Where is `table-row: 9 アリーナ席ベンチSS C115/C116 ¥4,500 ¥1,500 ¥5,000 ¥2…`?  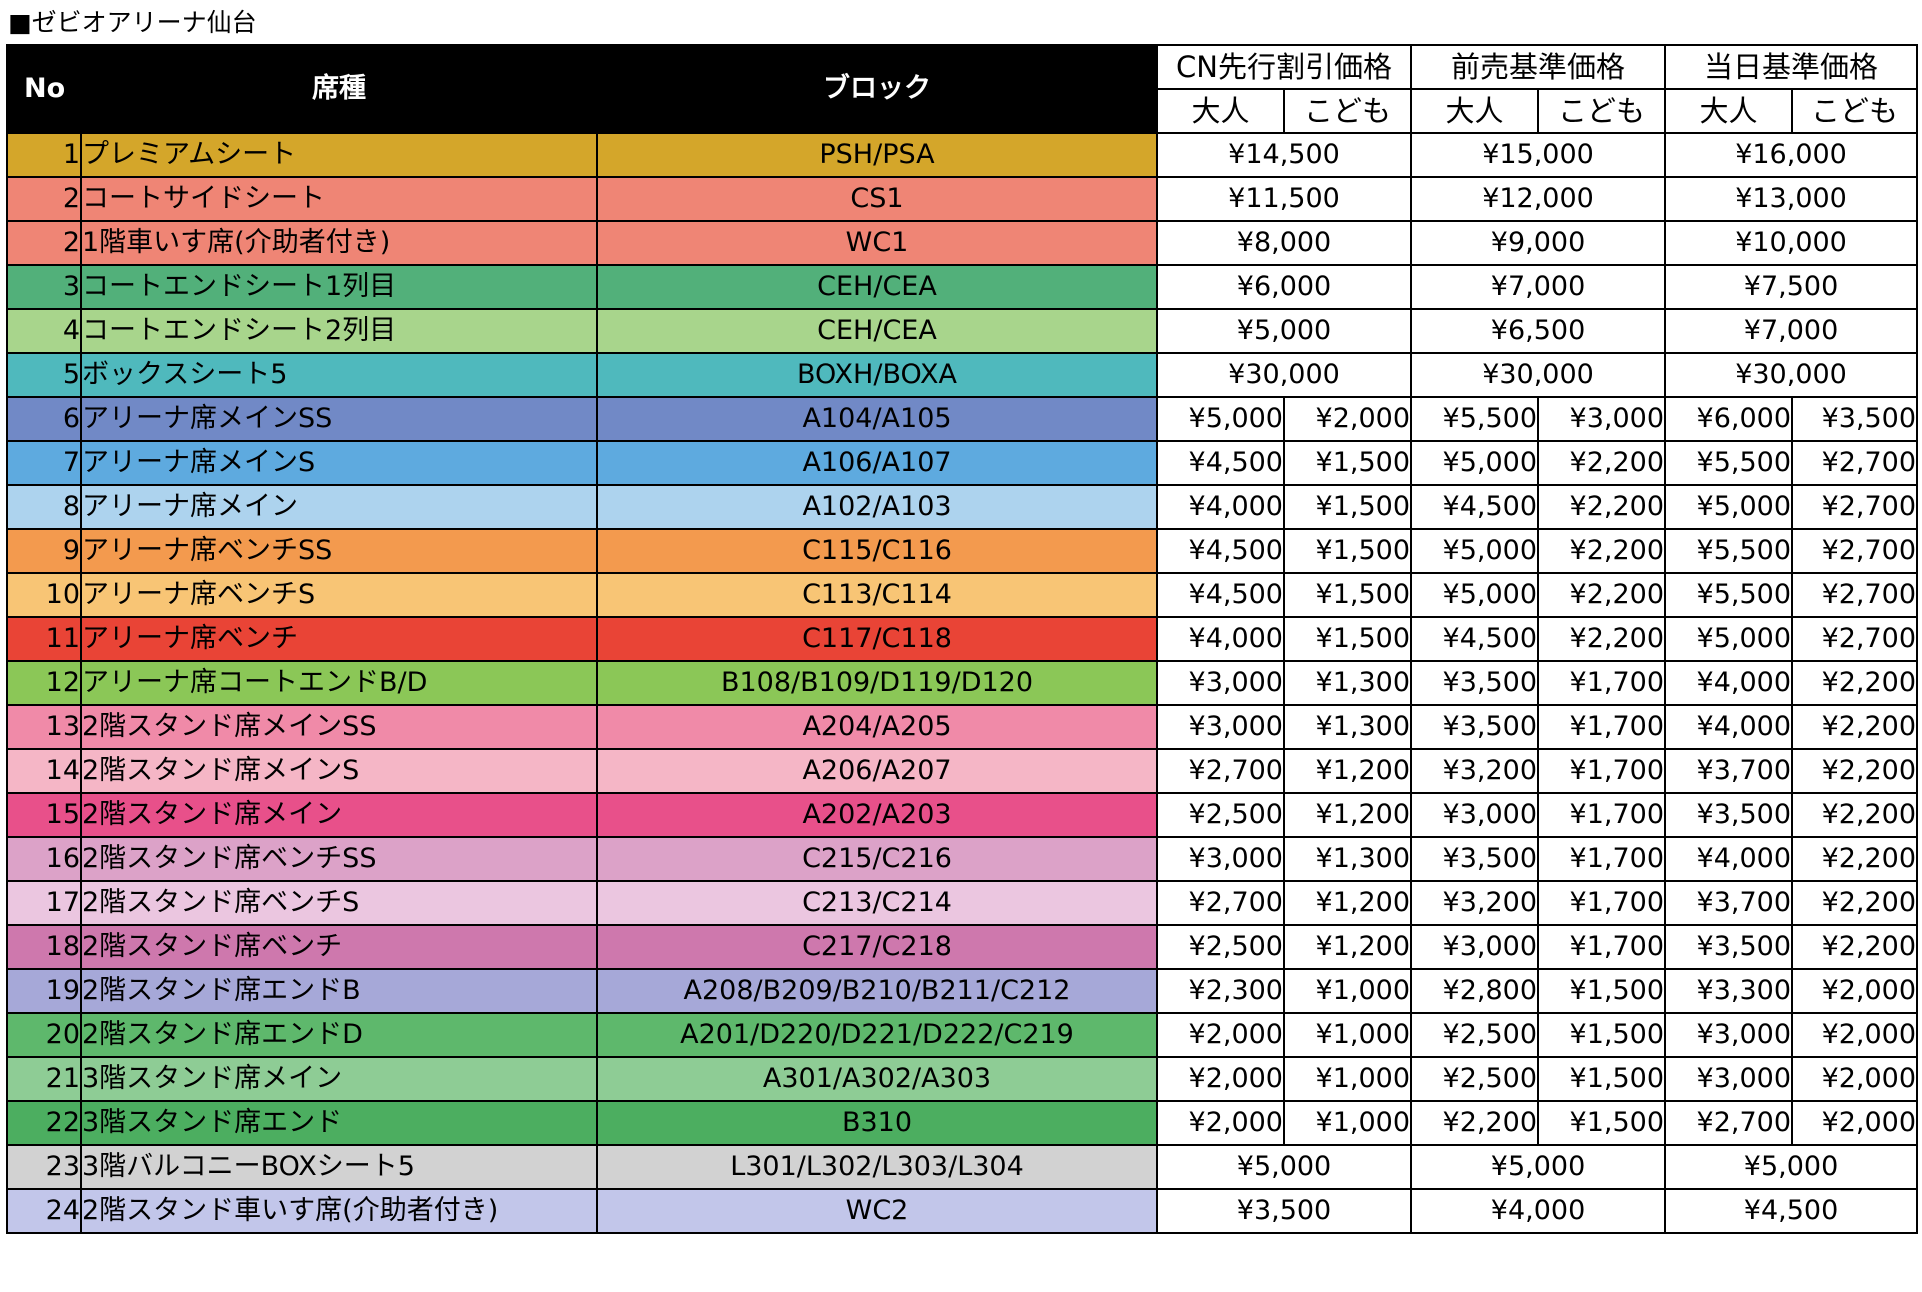 table-row: 9 アリーナ席ベンチSS C115/C116 ¥4,500 ¥1,500 ¥5,000 ¥2… is located at coordinates (962, 551).